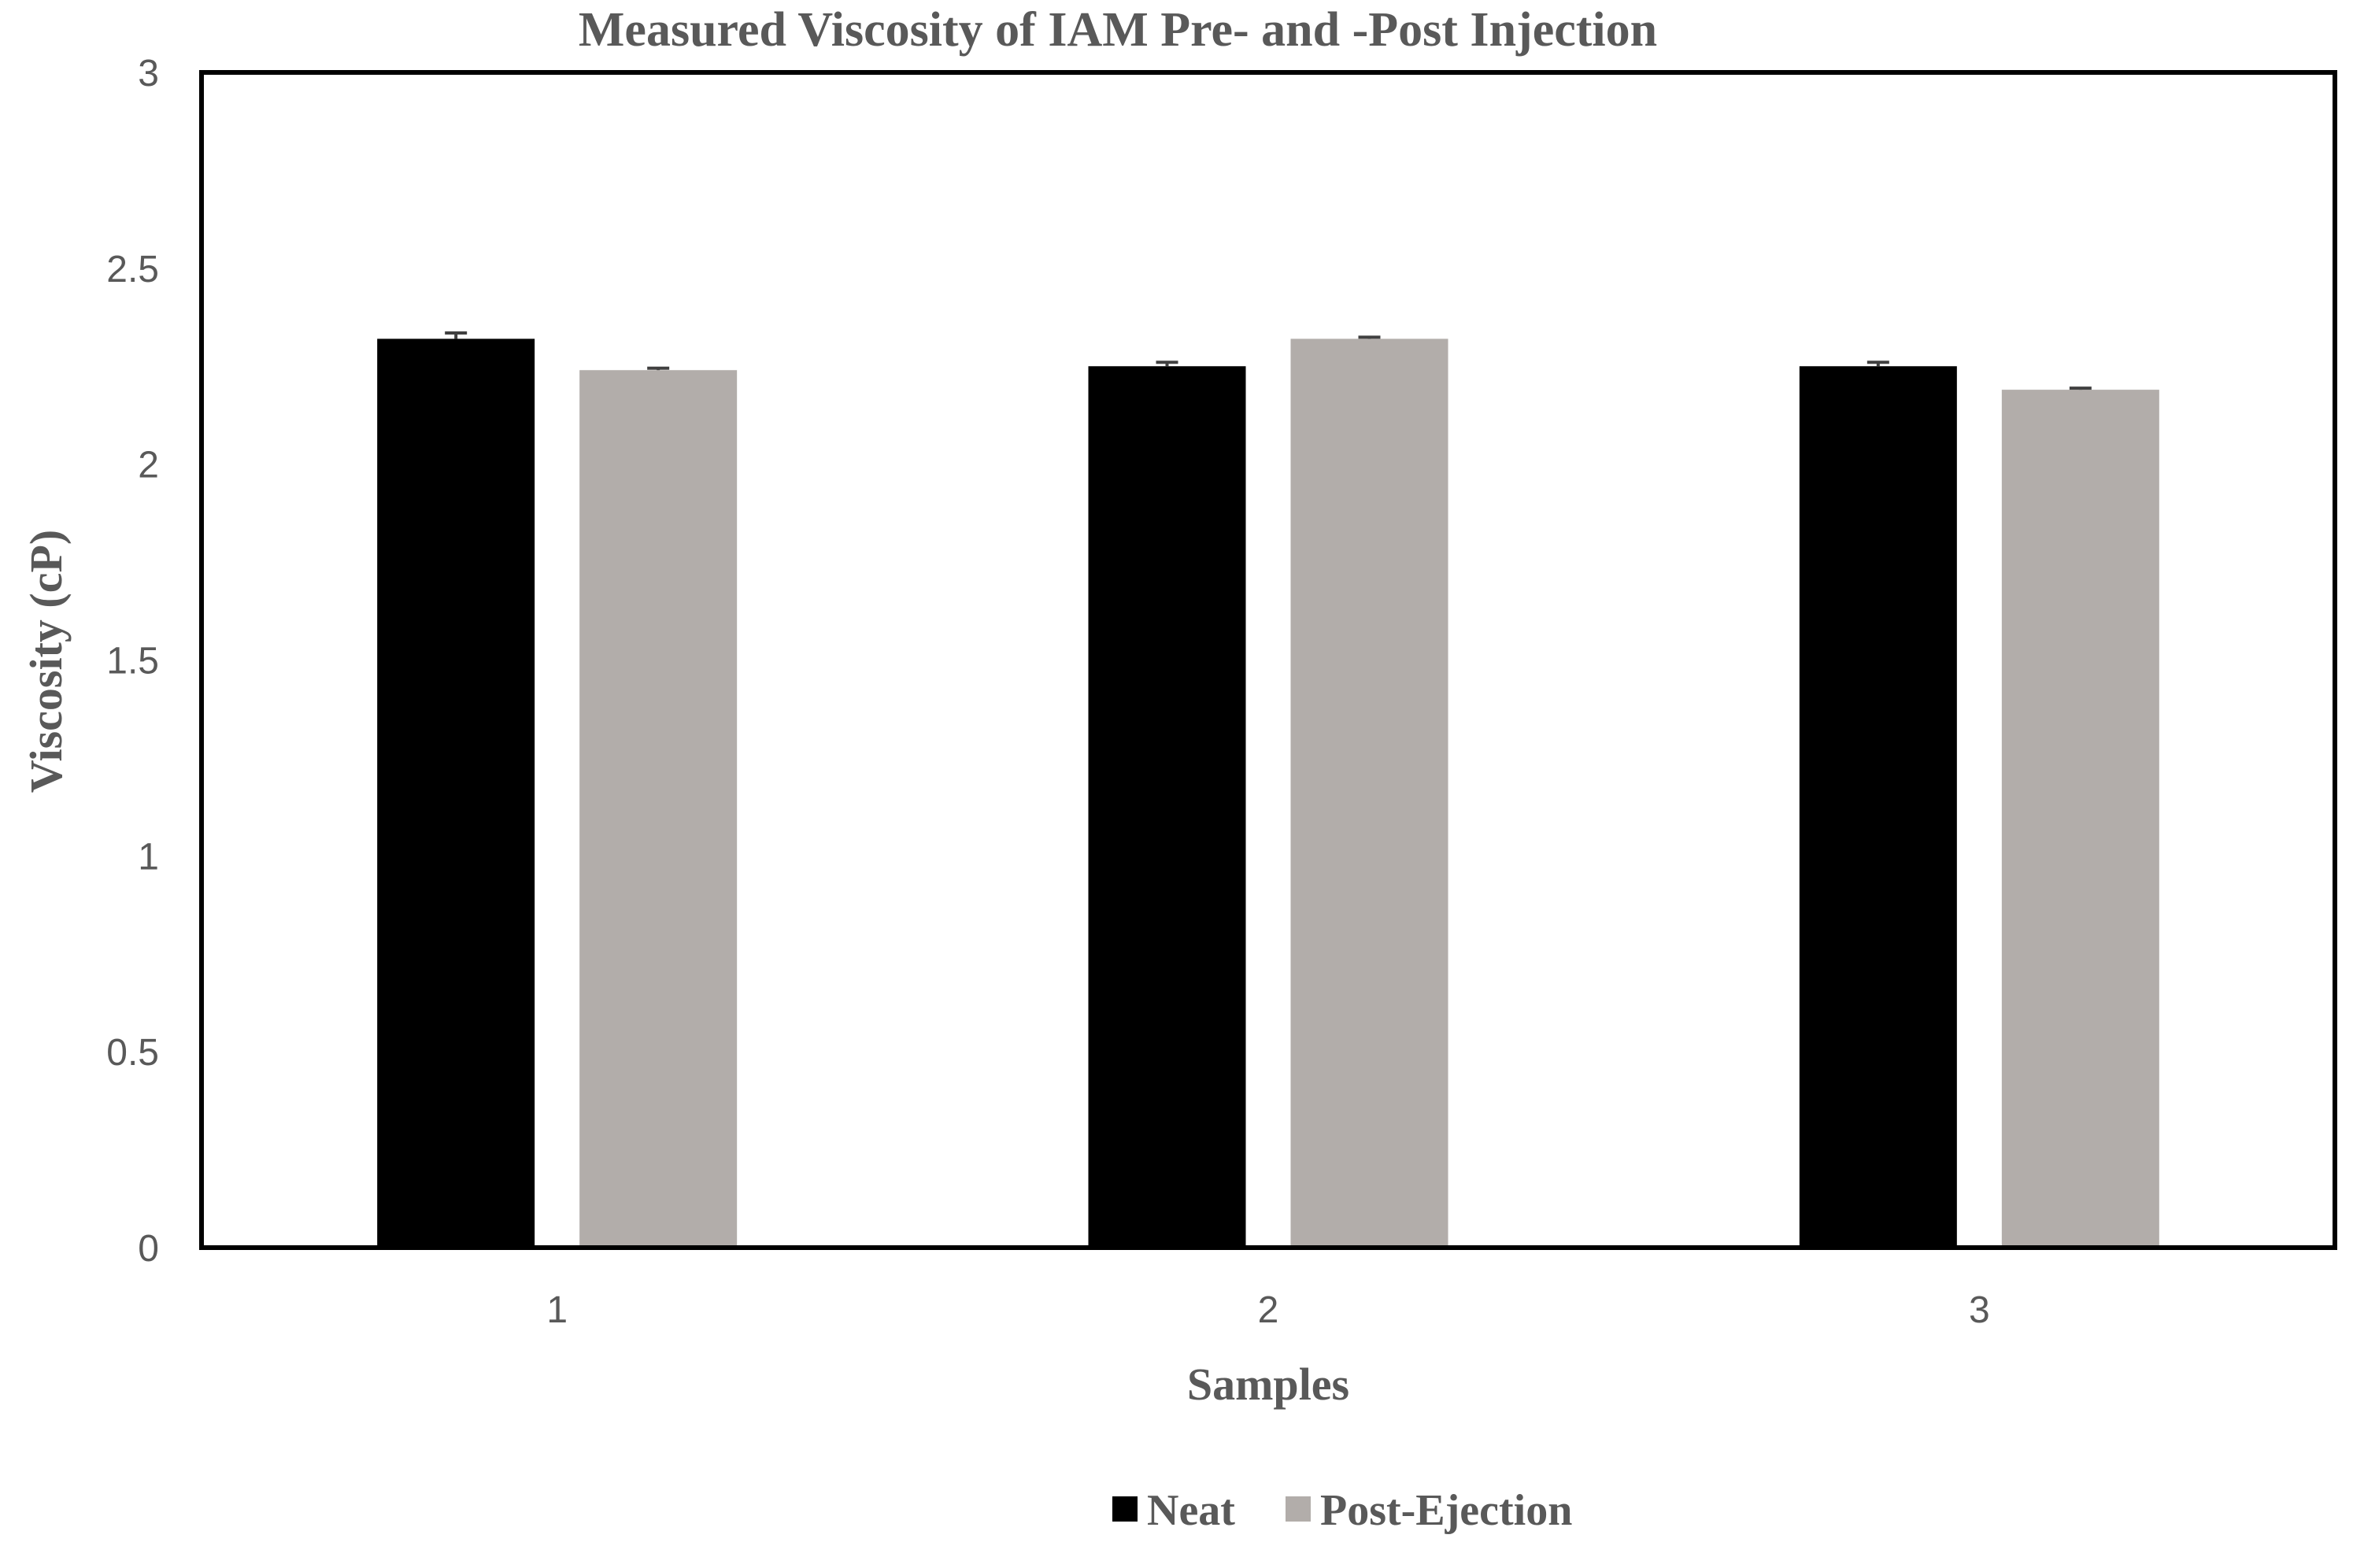 The height and width of the screenshot is (1568, 2353). What do you see at coordinates (148, 857) in the screenshot?
I see `y-tick-label: 1` at bounding box center [148, 857].